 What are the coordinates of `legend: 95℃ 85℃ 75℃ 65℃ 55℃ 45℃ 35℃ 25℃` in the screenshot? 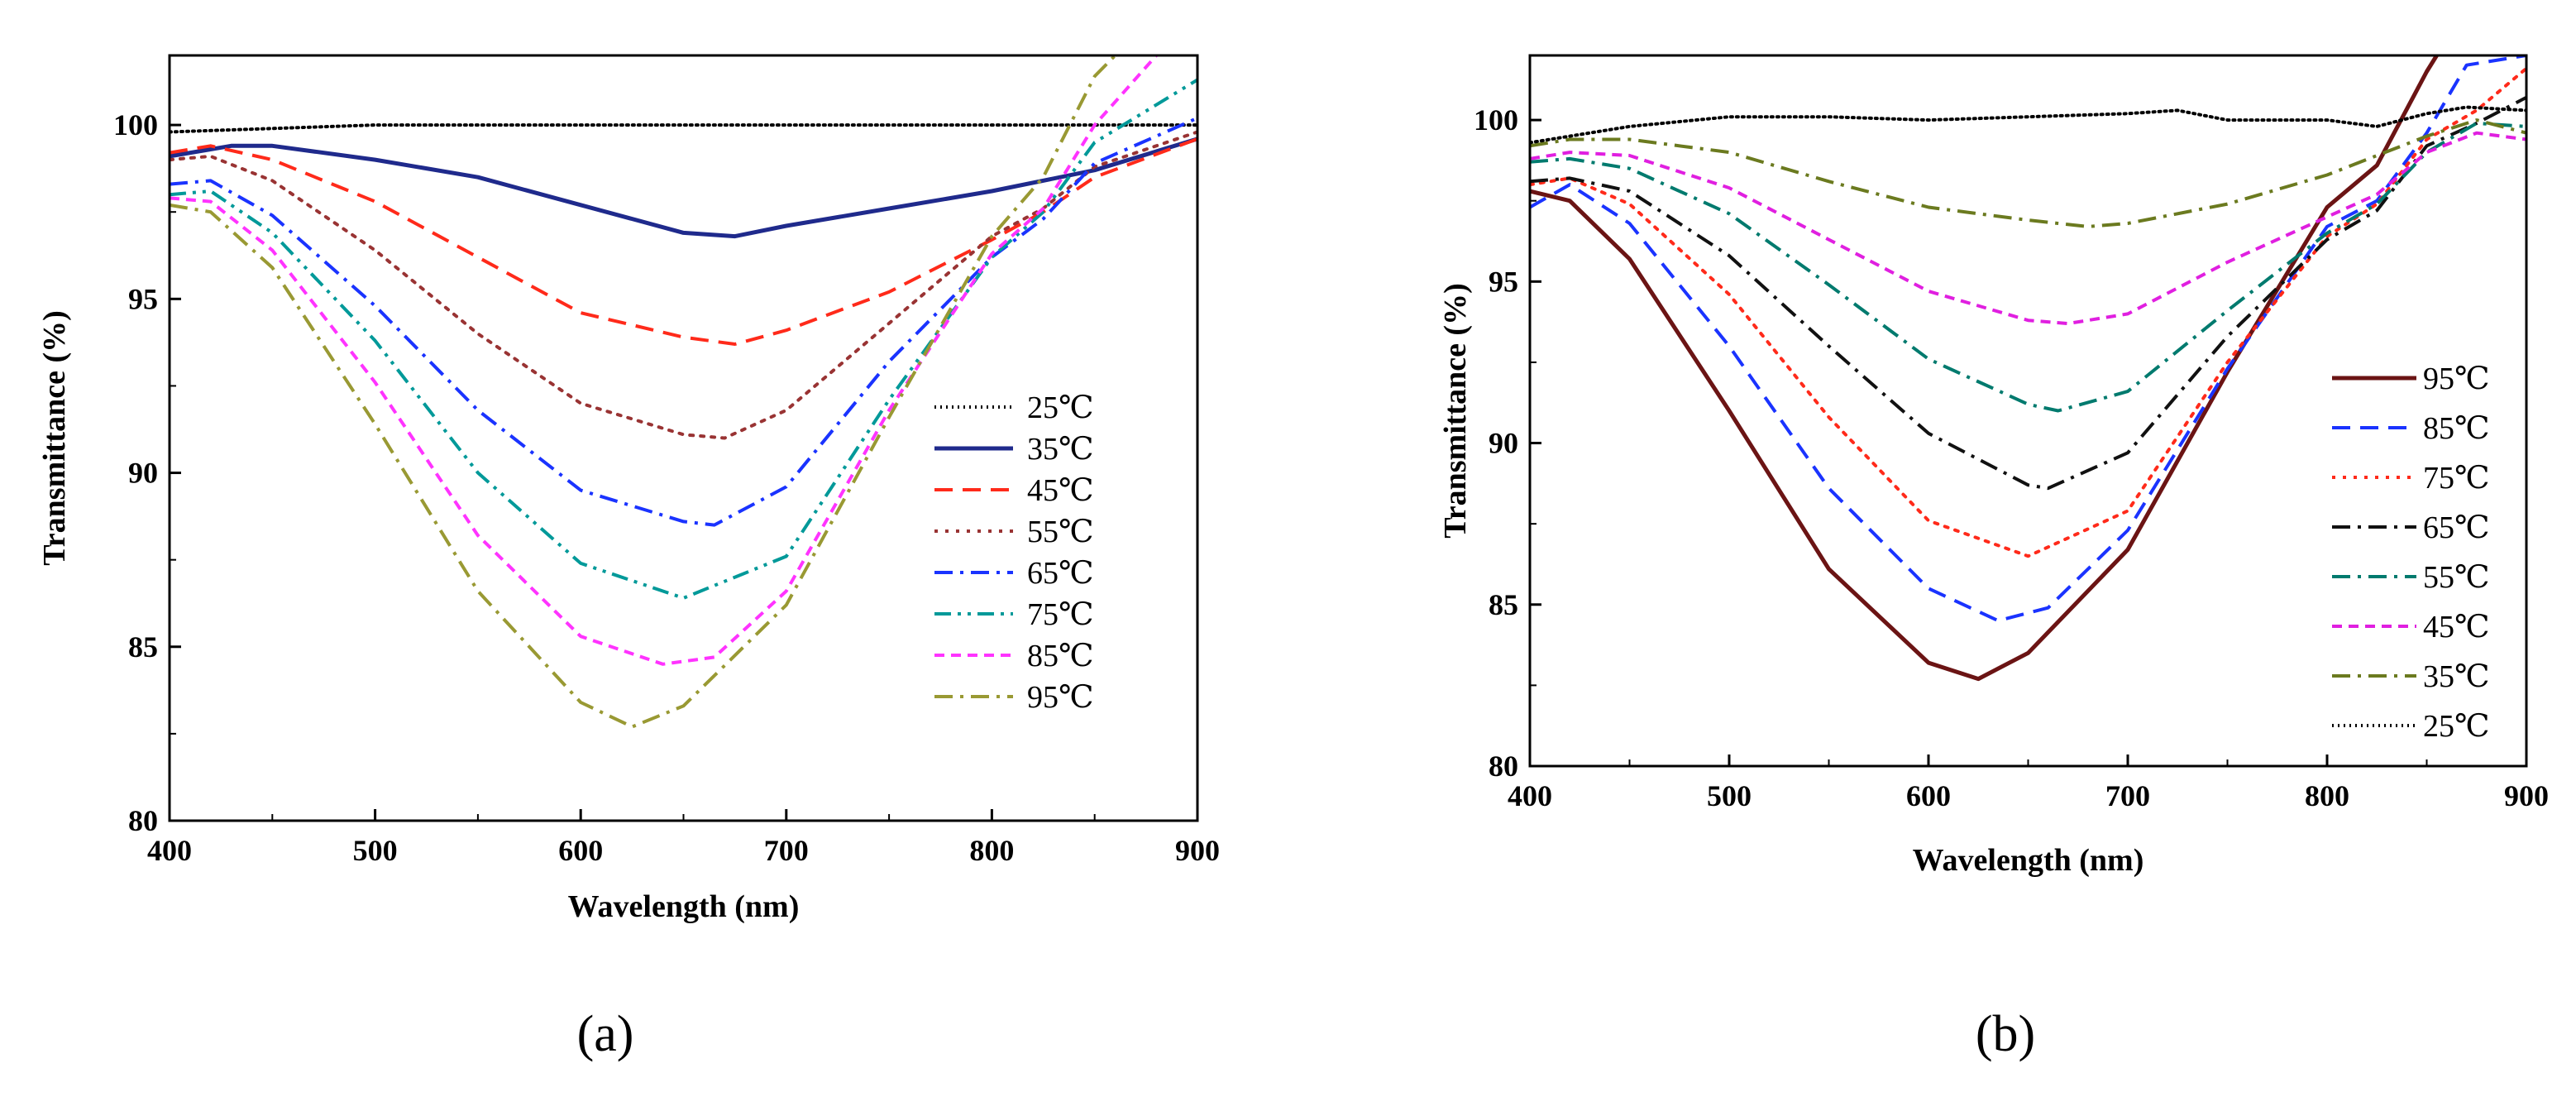 It's located at (2411, 553).